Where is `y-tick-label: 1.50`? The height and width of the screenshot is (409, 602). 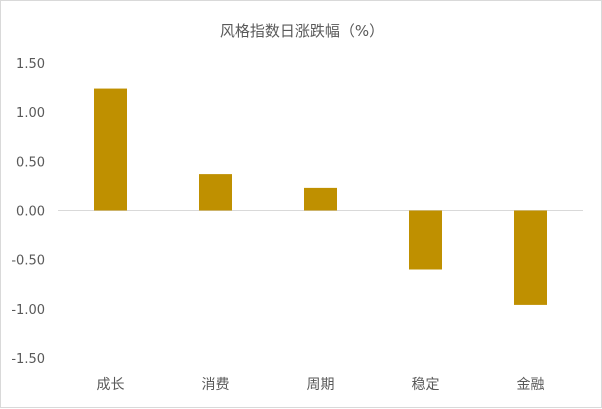
y-tick-label: 1.50 is located at coordinates (30, 64).